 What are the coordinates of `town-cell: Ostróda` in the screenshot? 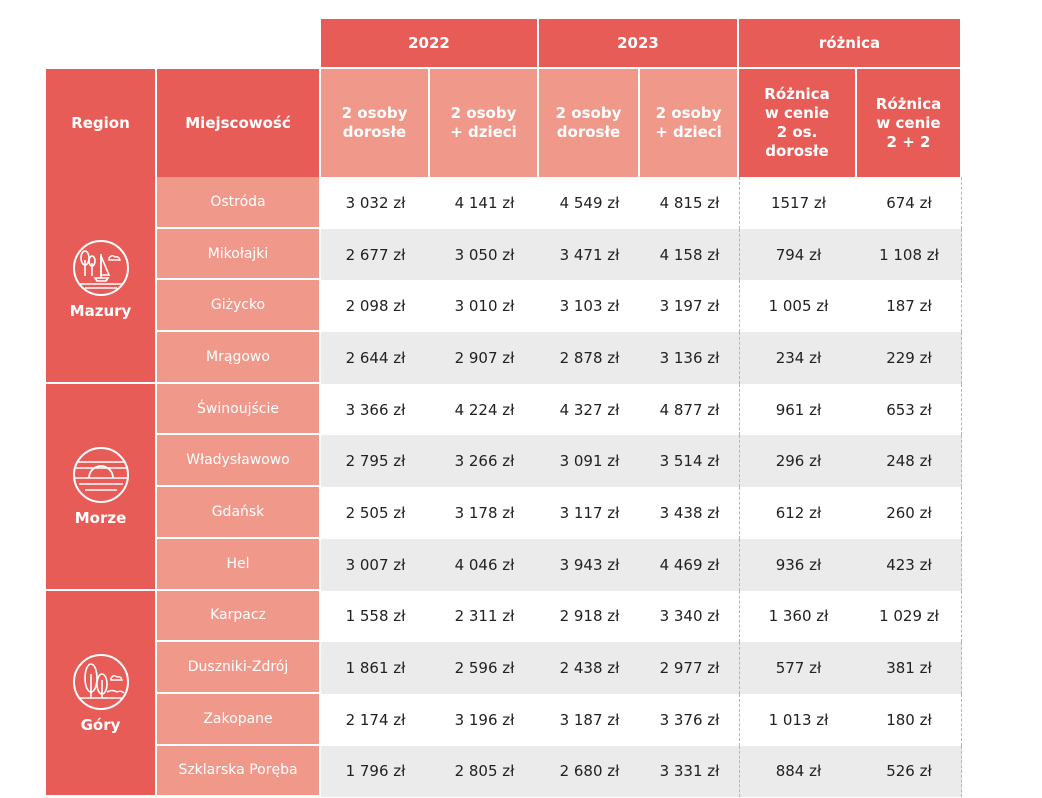 It's located at (239, 203).